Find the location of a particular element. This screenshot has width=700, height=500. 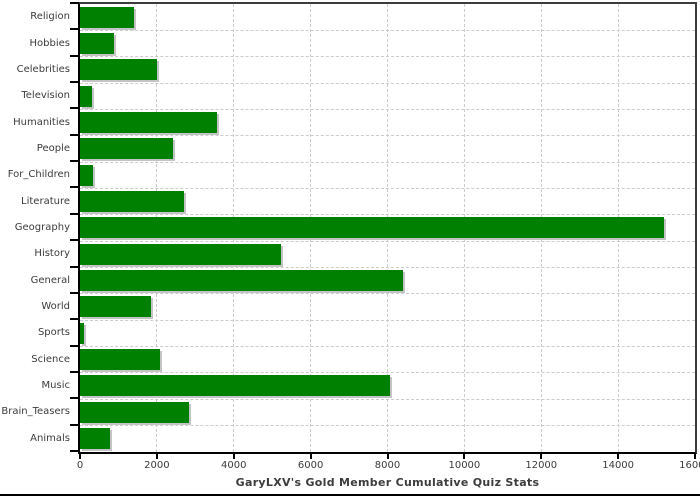

y-axis-label: General is located at coordinates (50, 280).